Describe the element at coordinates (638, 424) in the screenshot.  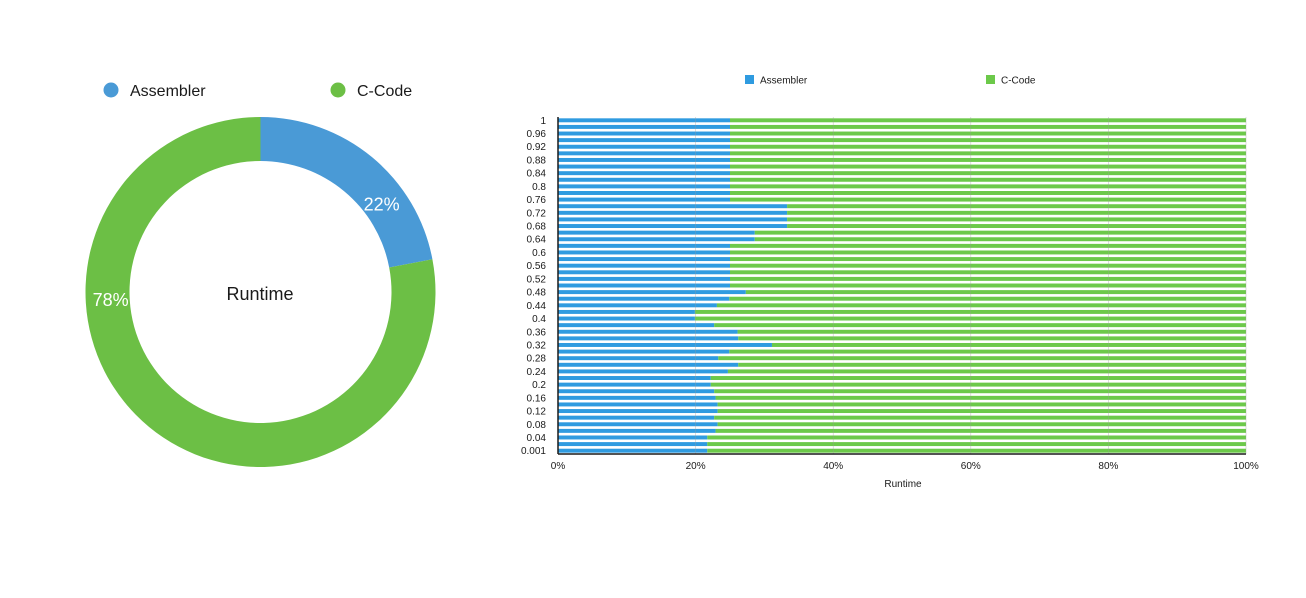
I see `bar-assembler-0.08` at that location.